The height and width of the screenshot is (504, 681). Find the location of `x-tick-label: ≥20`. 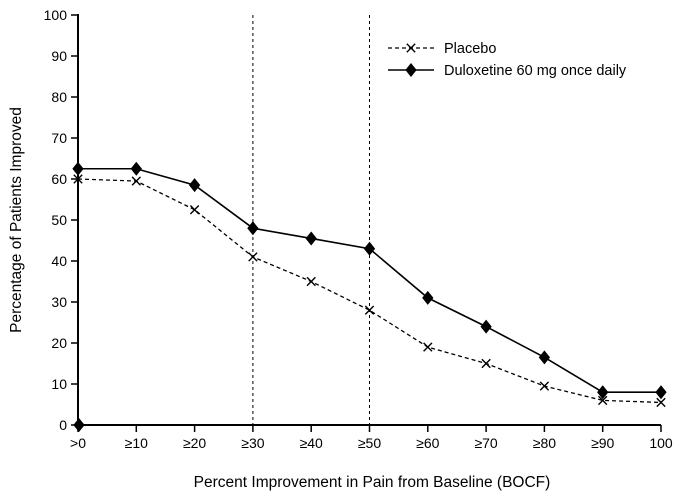

x-tick-label: ≥20 is located at coordinates (194, 443).